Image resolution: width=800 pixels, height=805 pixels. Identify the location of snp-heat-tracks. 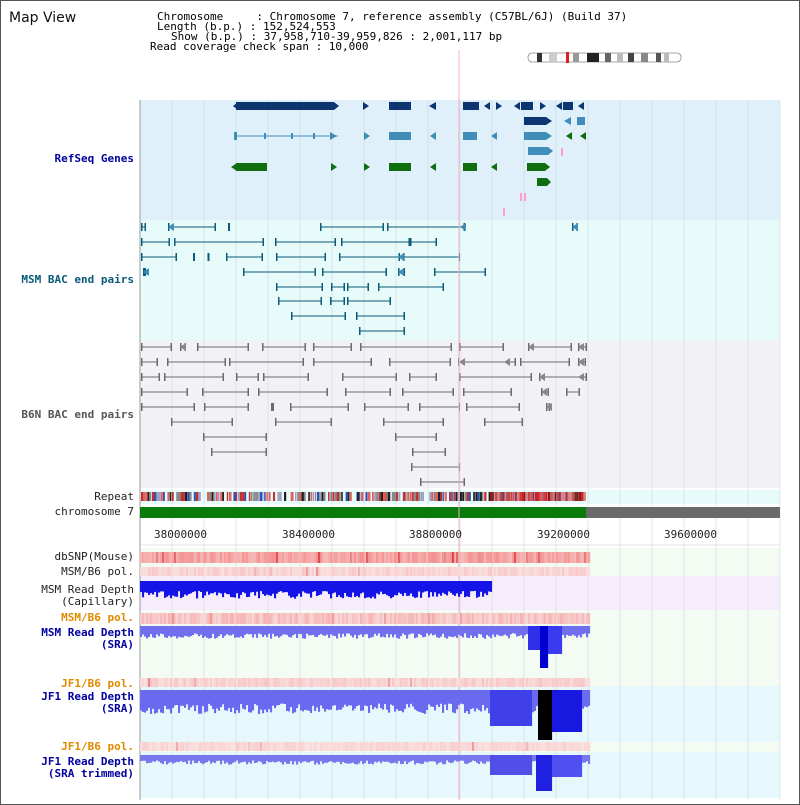
(365, 651).